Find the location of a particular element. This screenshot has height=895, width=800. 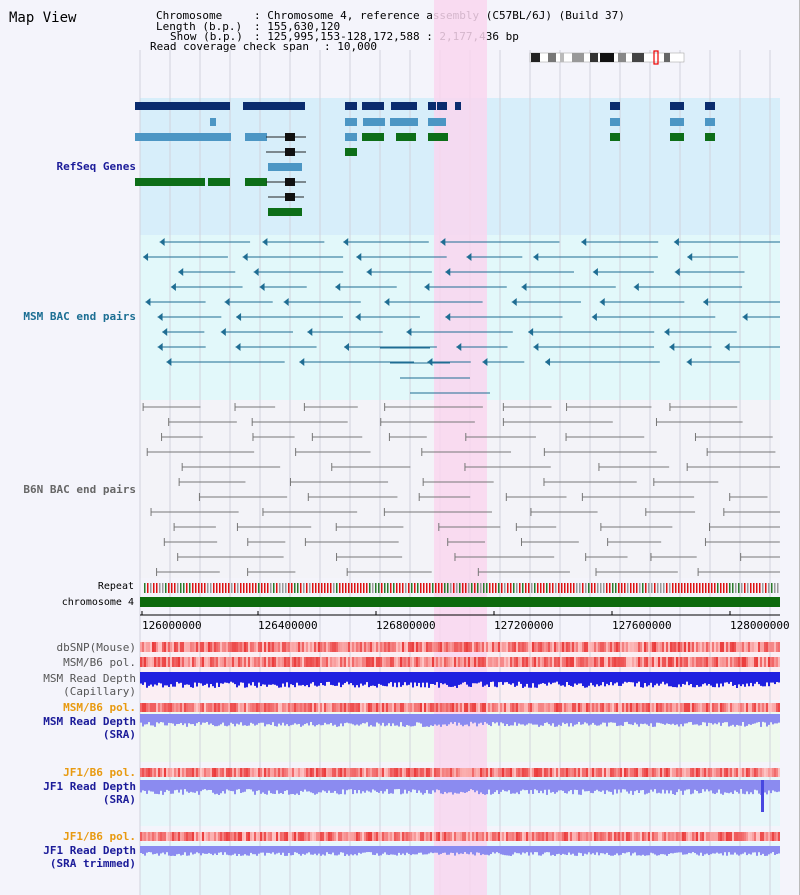

track-label-msm-depth-cap-2: (Capillary) is located at coordinates (99, 691).